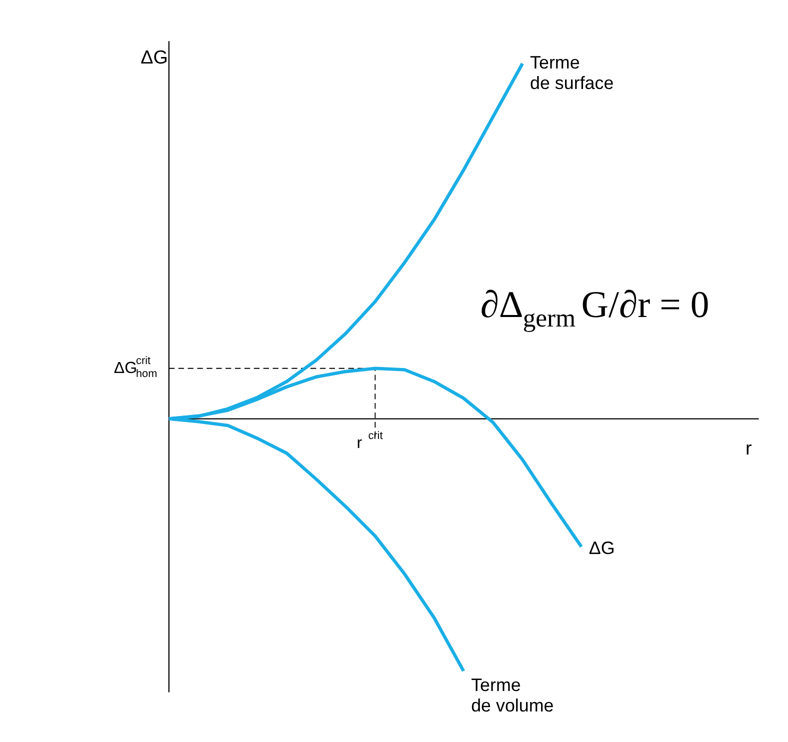 The image size is (788, 742). I want to click on series-label: ΔG, so click(601, 548).